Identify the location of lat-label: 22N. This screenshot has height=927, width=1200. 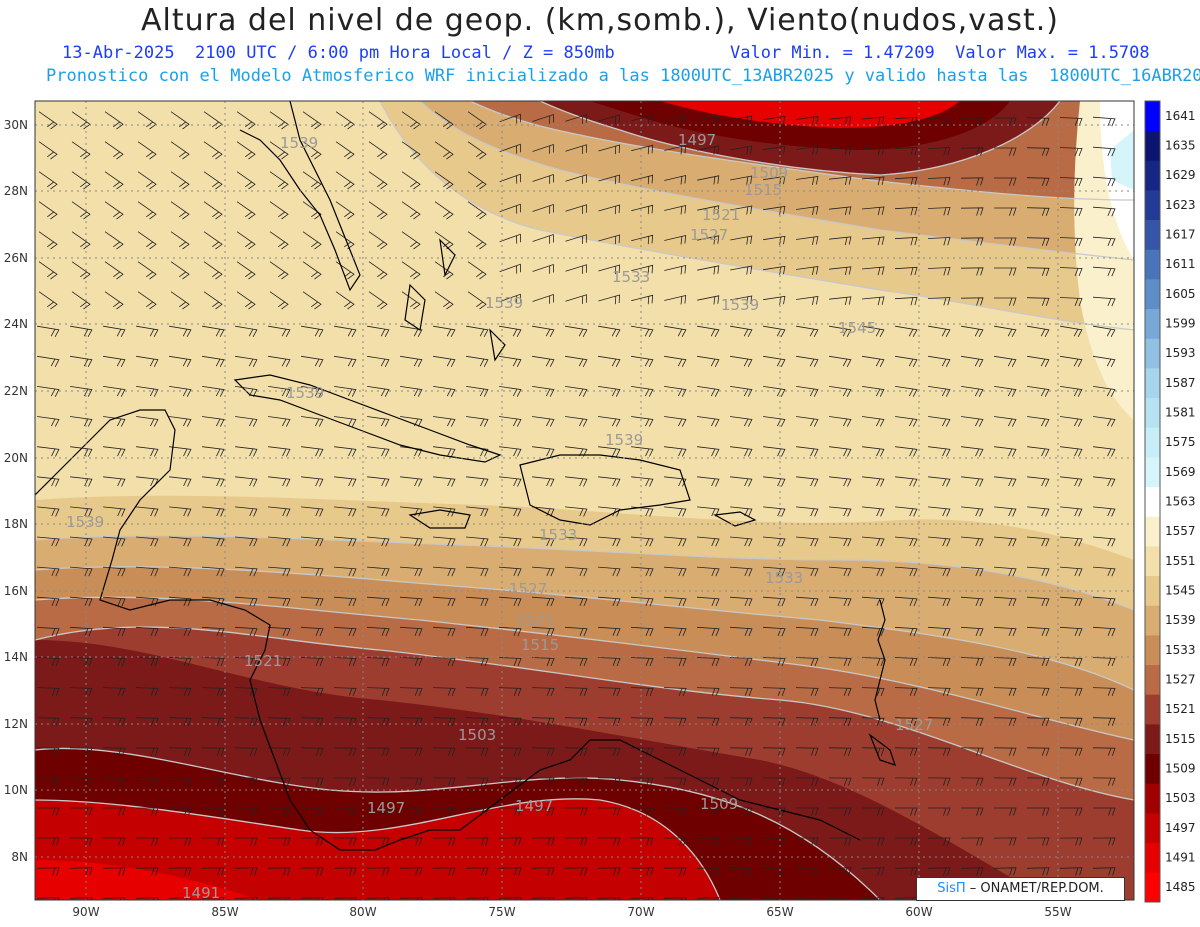
(16, 391).